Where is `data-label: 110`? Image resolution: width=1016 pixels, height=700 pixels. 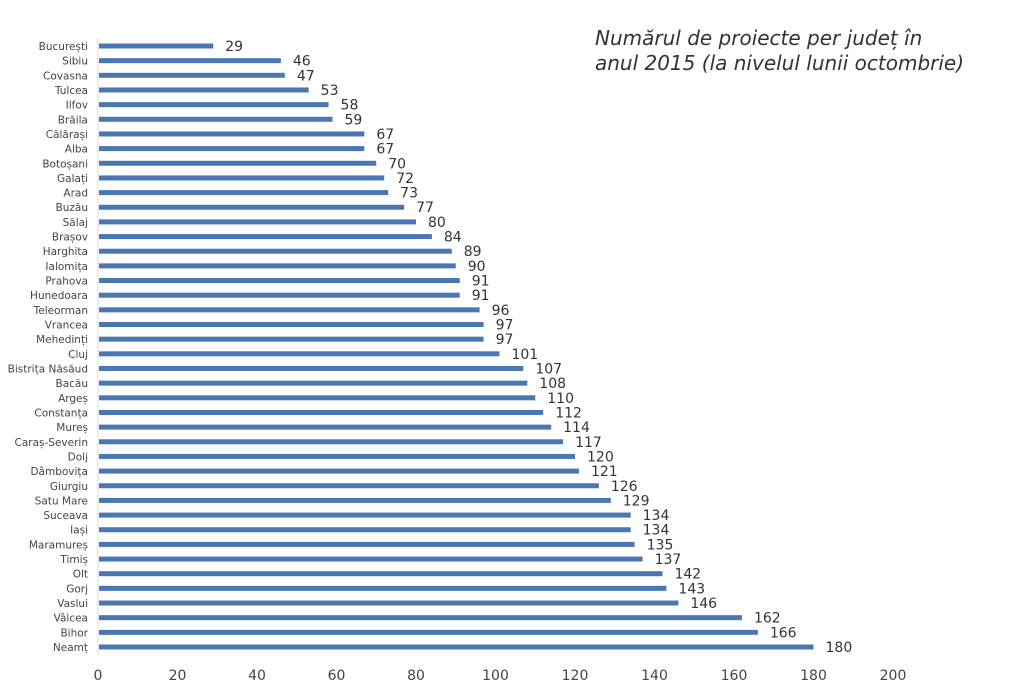 data-label: 110 is located at coordinates (560, 399).